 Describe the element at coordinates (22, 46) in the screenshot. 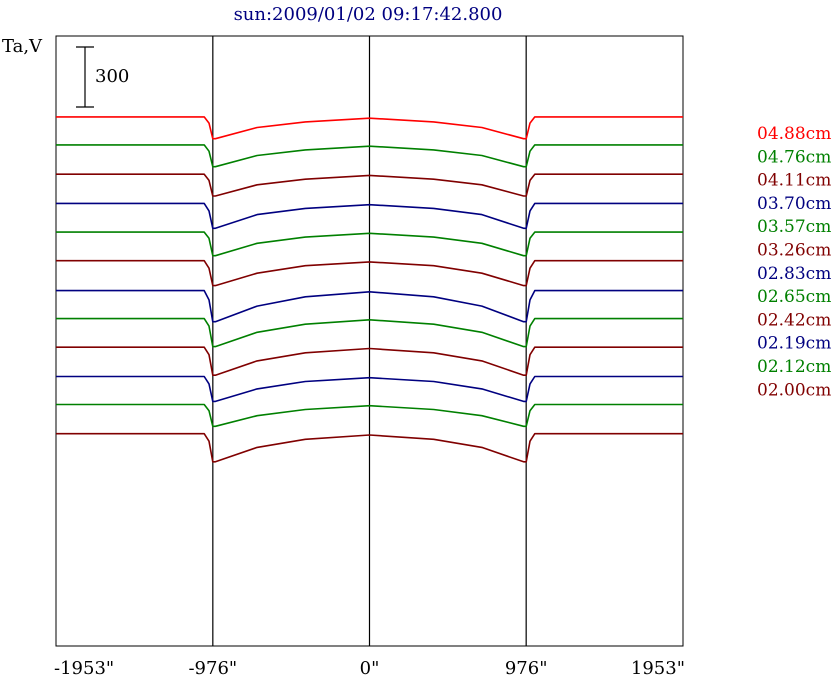

I see `y-axis-label: Ta,V` at that location.